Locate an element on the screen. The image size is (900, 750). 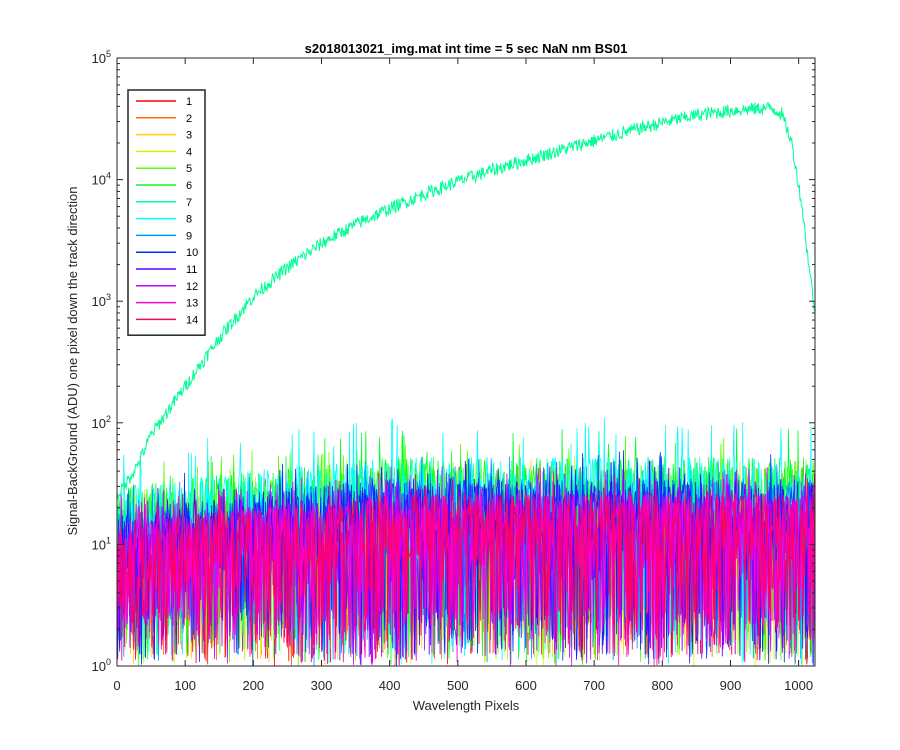
y-tick-label: 10⁵ is located at coordinates (101, 57).